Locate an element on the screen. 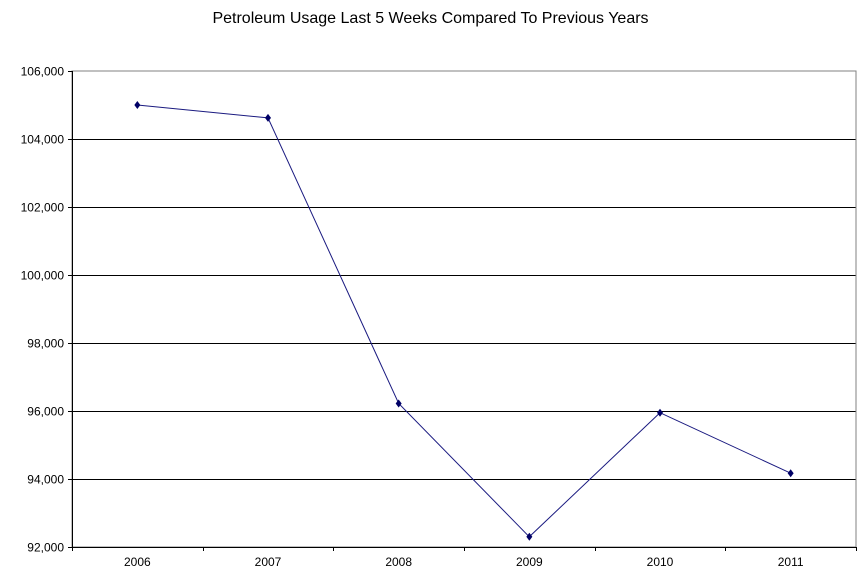 This screenshot has height=576, width=861. y-tick-label-4: 100,000 is located at coordinates (43, 276).